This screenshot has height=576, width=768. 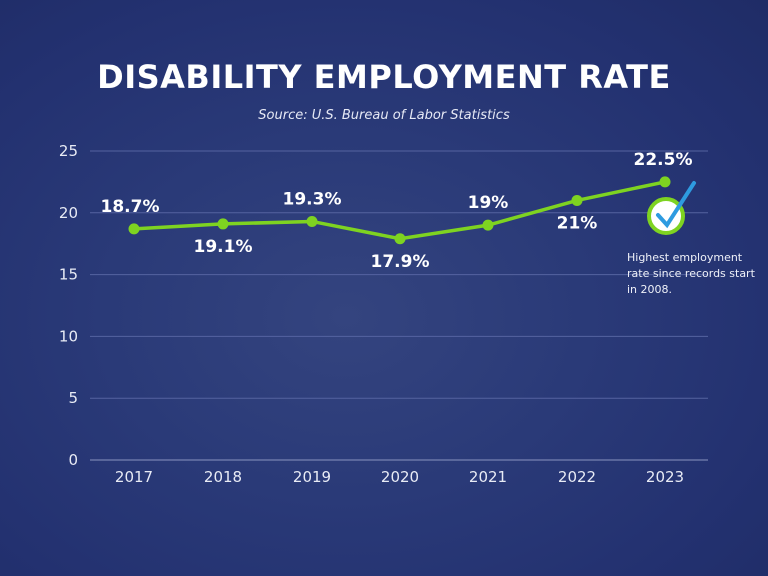 What do you see at coordinates (384, 115) in the screenshot?
I see `chart-subtitle: Source: U.S. Bureau of Labor Statistics` at bounding box center [384, 115].